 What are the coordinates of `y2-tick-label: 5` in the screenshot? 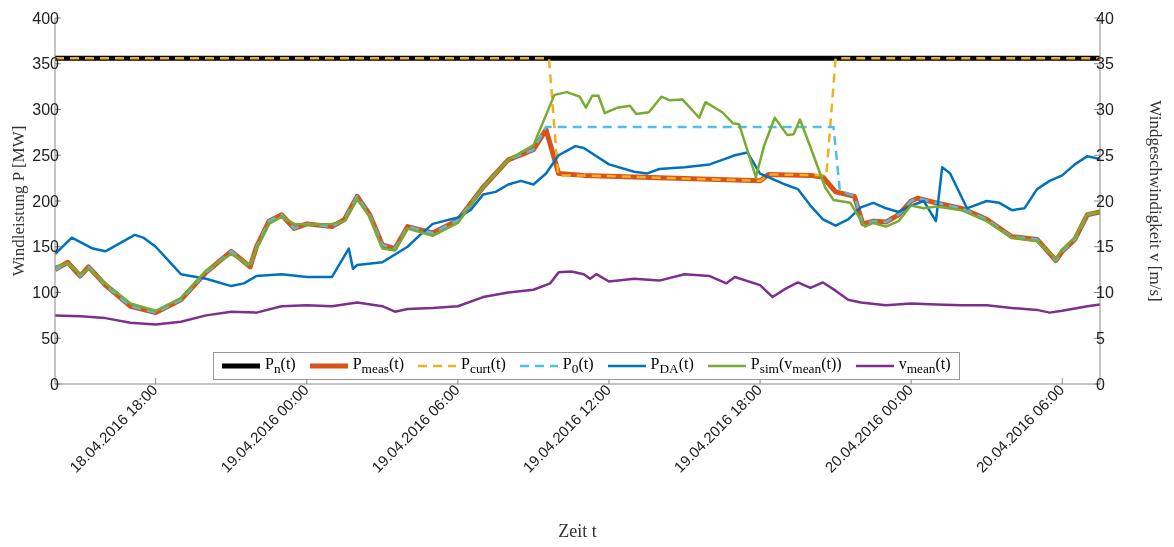 It's located at (1100, 338).